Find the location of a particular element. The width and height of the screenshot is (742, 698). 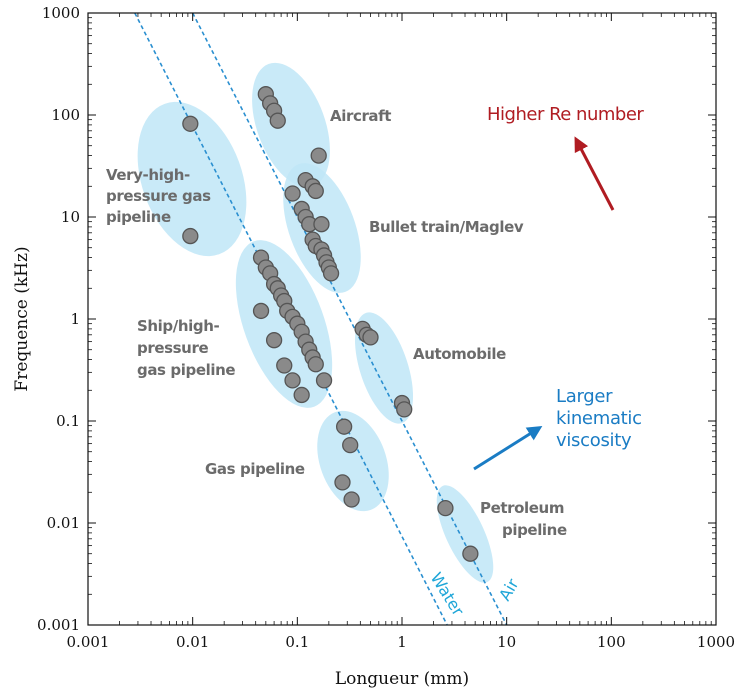

y-tick-labels: 0.001 0.01 0.1 1 10 100 1000 is located at coordinates (58, 319).